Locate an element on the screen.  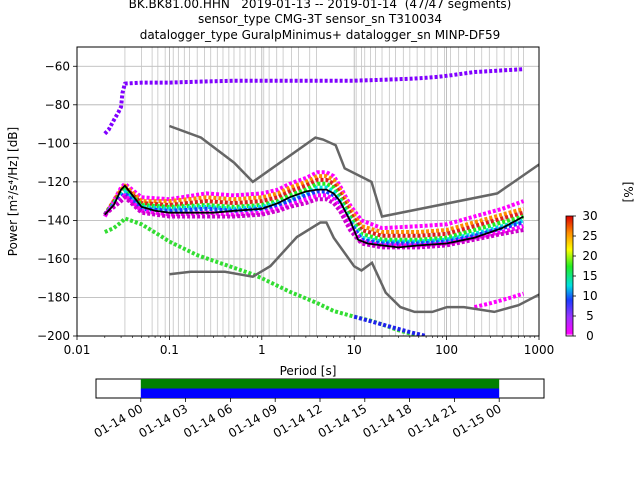
colorbar-tick-label: 25 is located at coordinates (589, 236).